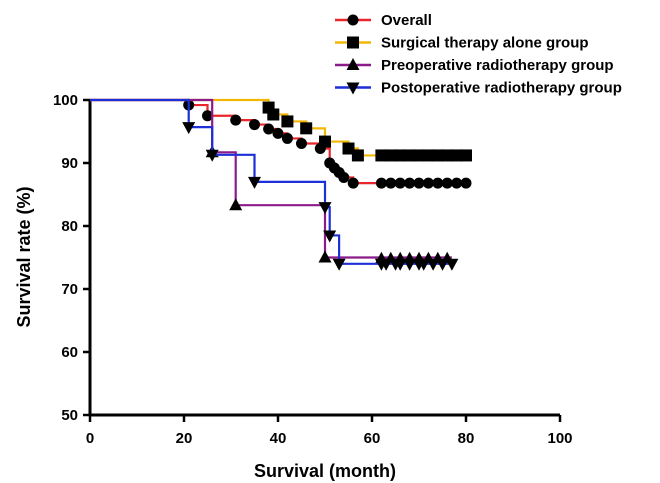  What do you see at coordinates (466, 438) in the screenshot?
I see `x-tick-label: 80` at bounding box center [466, 438].